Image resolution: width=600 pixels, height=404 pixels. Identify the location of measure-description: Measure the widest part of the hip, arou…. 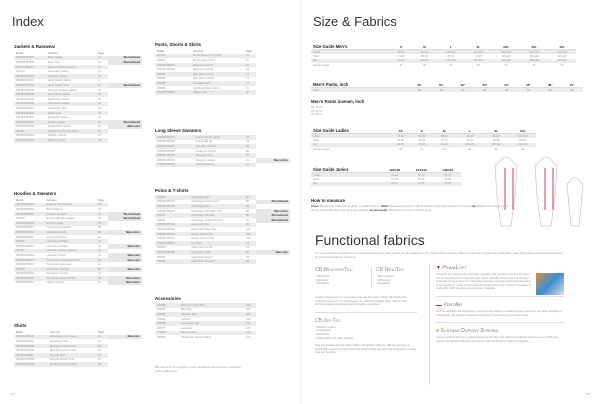
(410, 208).